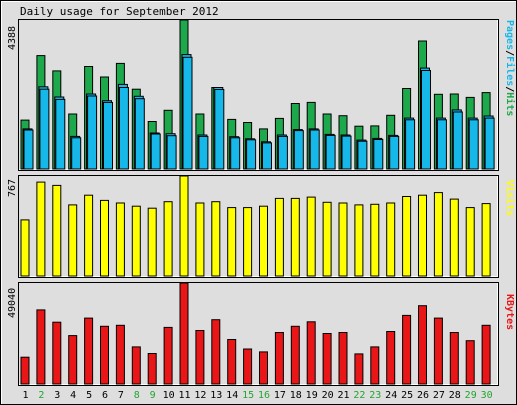 The width and height of the screenshot is (517, 405). Describe the element at coordinates (216, 395) in the screenshot. I see `day-label-13: 13` at that location.